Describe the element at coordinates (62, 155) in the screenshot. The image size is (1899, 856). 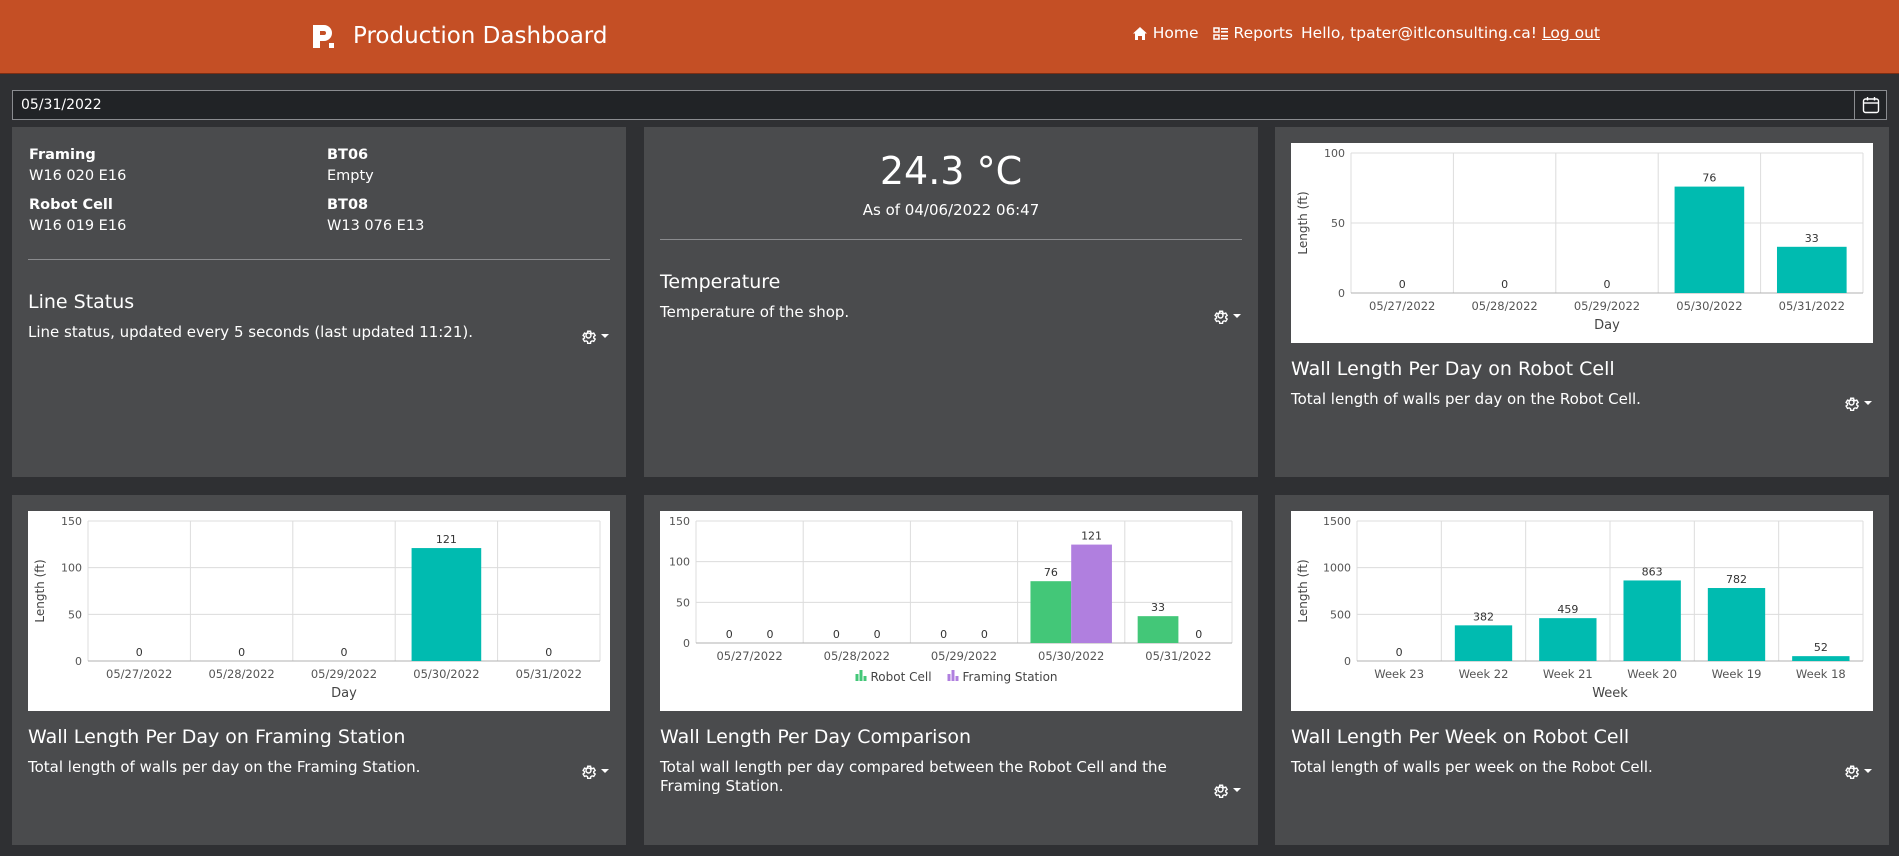
I see `line-status-label: Framing` at that location.